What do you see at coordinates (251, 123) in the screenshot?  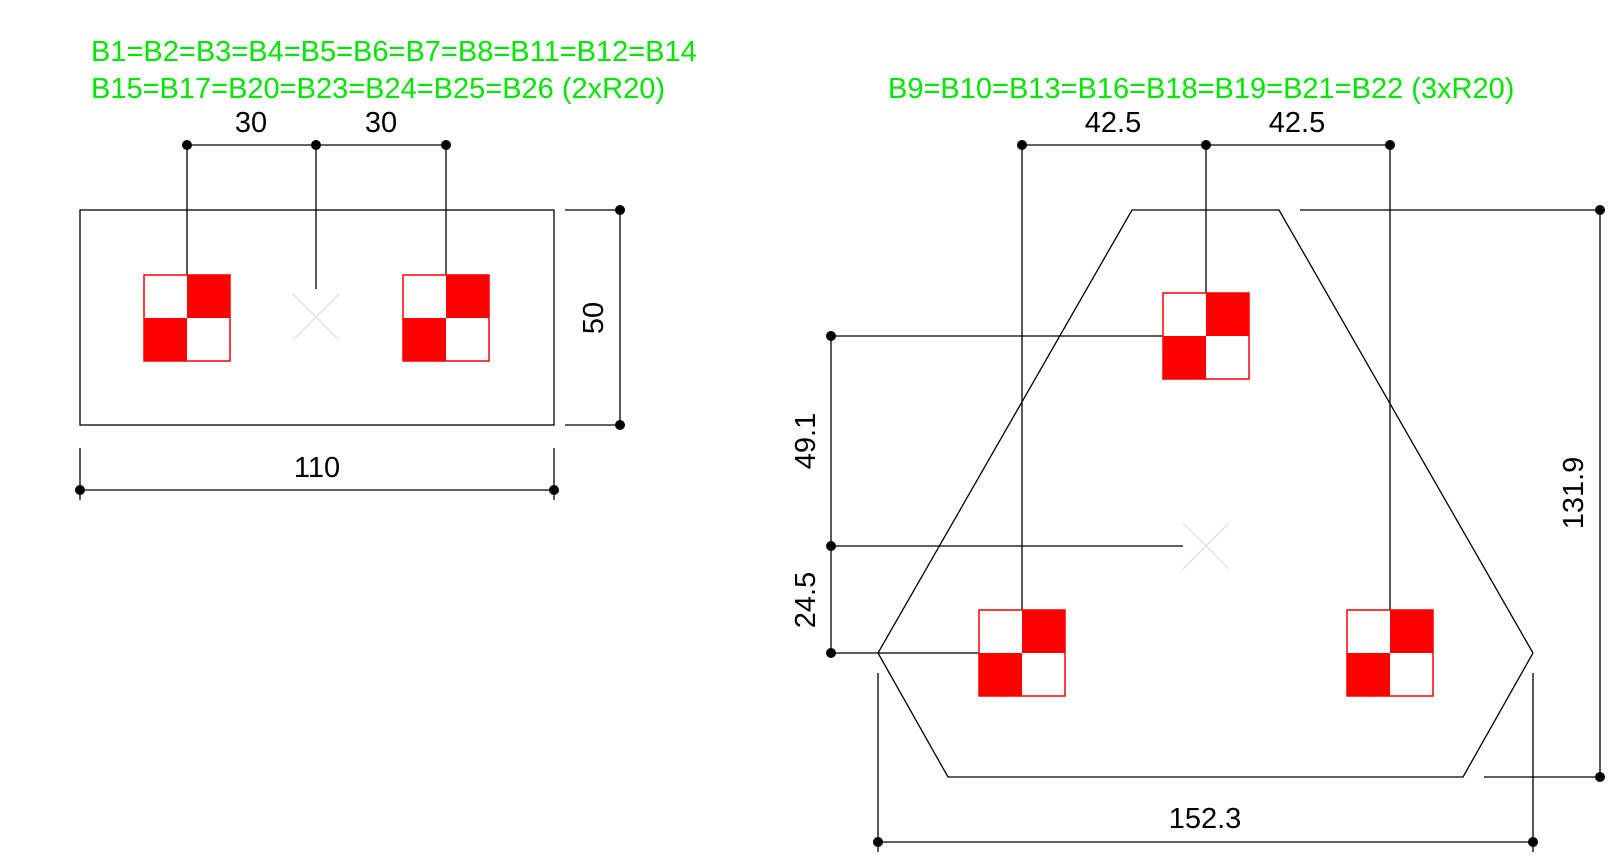 I see `left-dim-spacing-left: 30` at bounding box center [251, 123].